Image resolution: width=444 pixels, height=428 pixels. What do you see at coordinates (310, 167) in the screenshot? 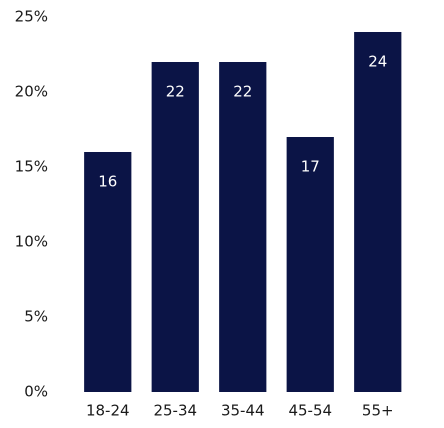
I see `value-label: 17` at bounding box center [310, 167].